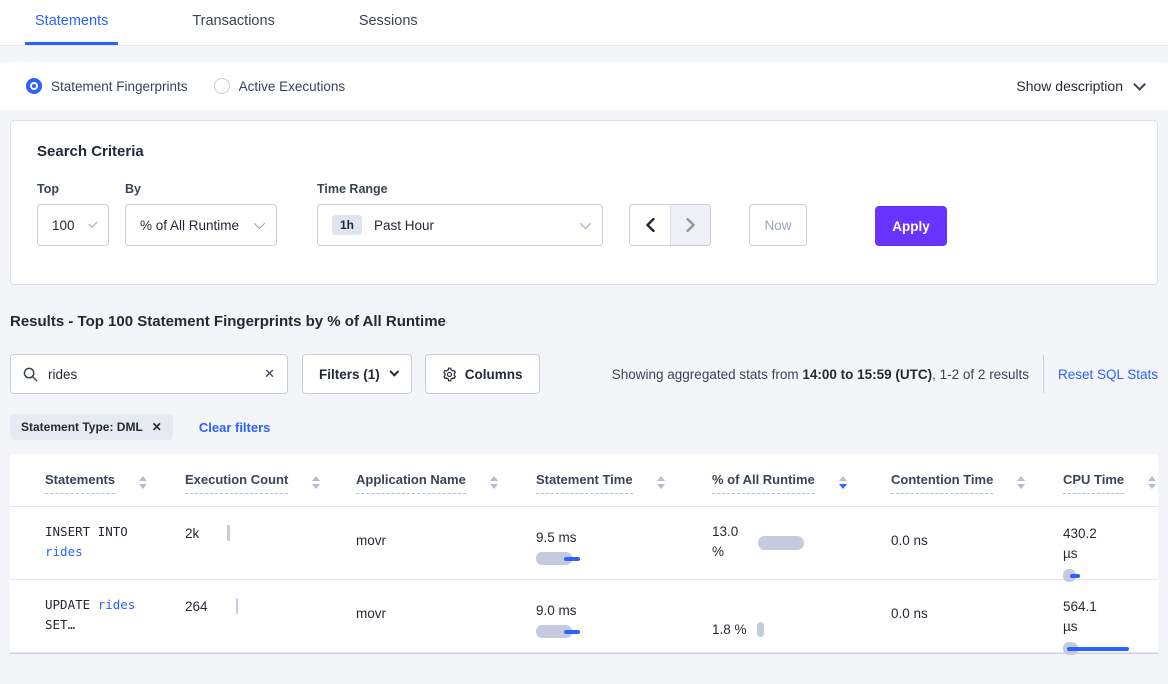  What do you see at coordinates (151, 374) in the screenshot?
I see `search-input` at bounding box center [151, 374].